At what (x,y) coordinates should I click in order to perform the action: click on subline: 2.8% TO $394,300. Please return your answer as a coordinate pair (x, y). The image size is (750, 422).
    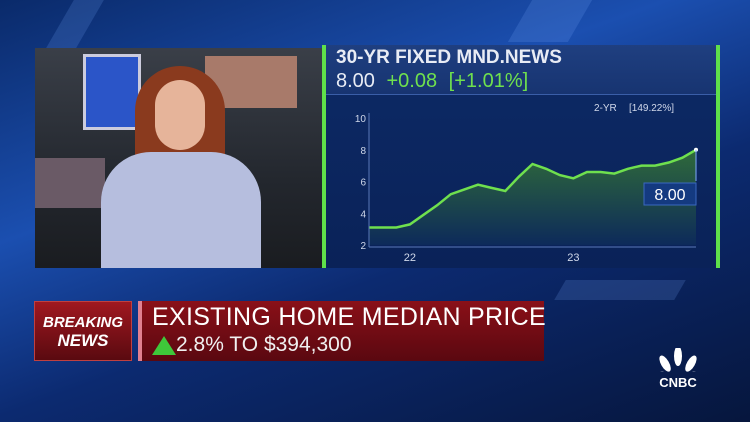
    Looking at the image, I should click on (264, 344).